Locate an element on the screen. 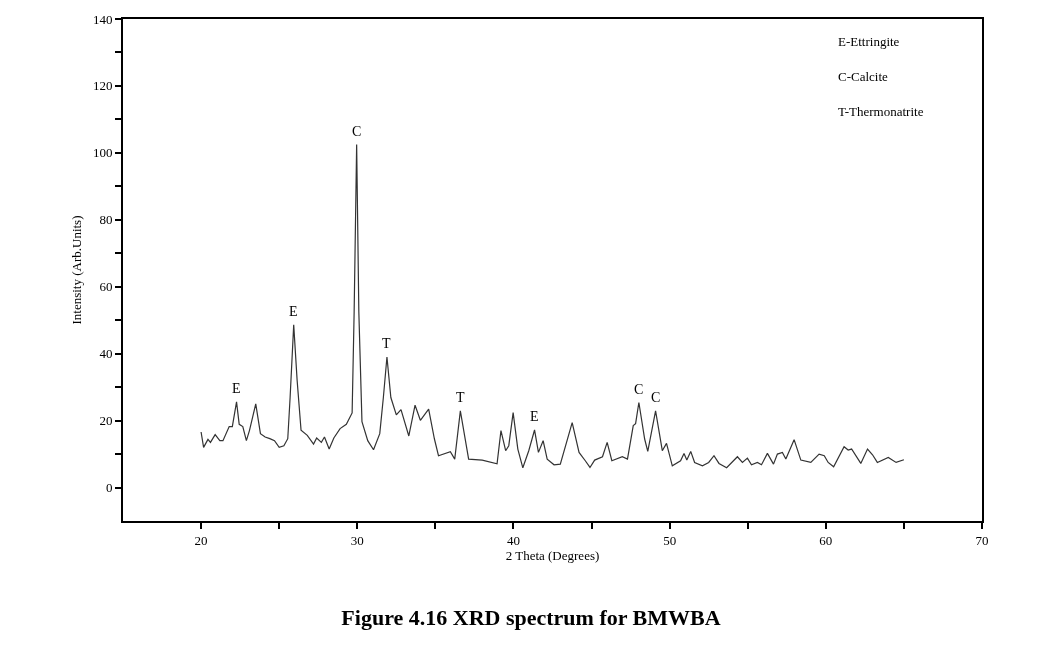 The width and height of the screenshot is (1062, 650). y-tick-label: 80 is located at coordinates (106, 220).